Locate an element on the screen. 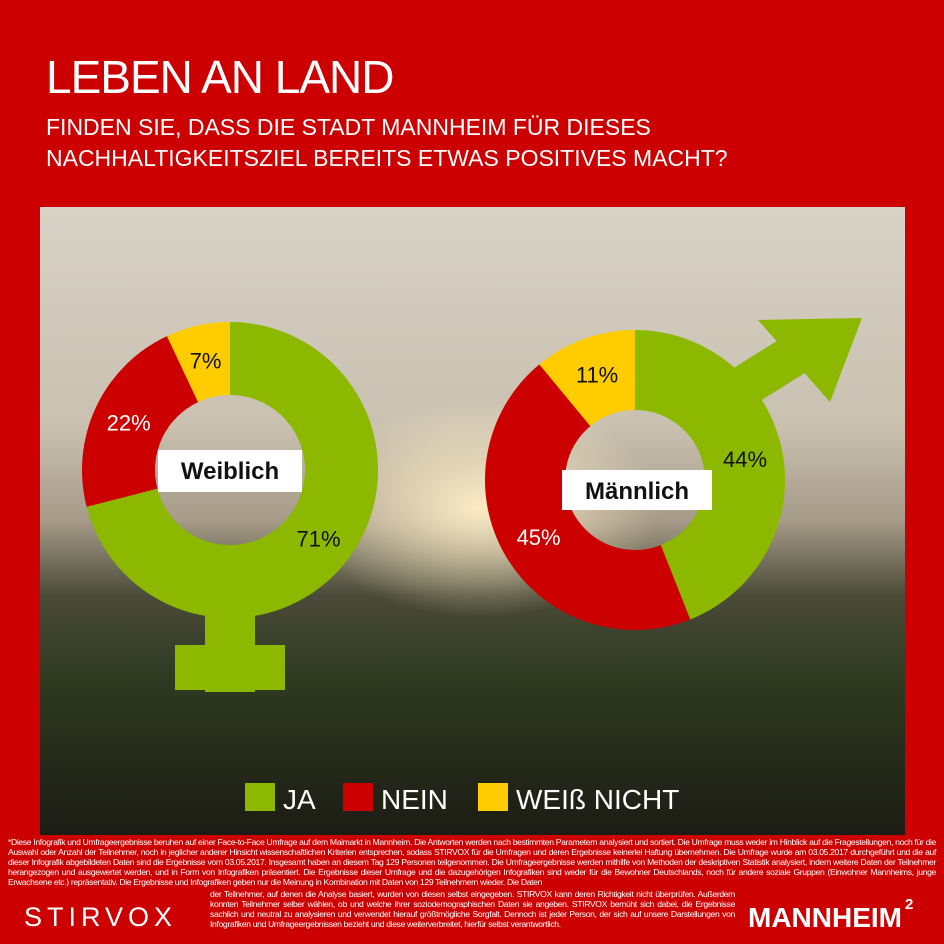 Image resolution: width=944 pixels, height=944 pixels. mannheim-logo: MANNHEIM 2 is located at coordinates (830, 915).